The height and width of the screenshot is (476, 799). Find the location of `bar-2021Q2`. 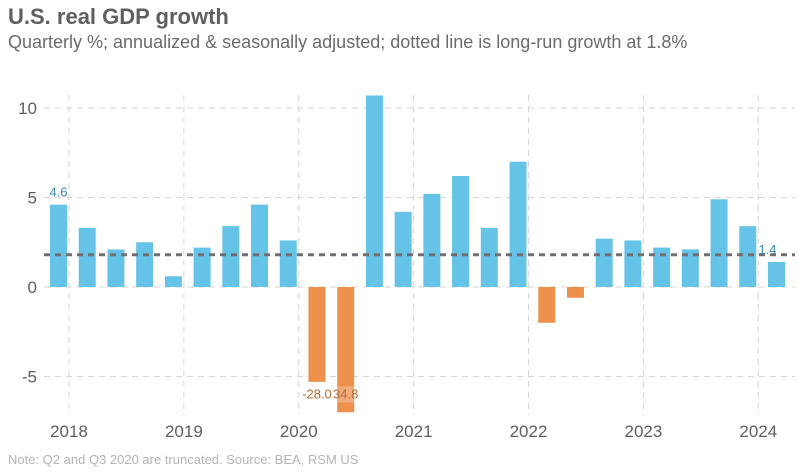

bar-2021Q2 is located at coordinates (432, 240).